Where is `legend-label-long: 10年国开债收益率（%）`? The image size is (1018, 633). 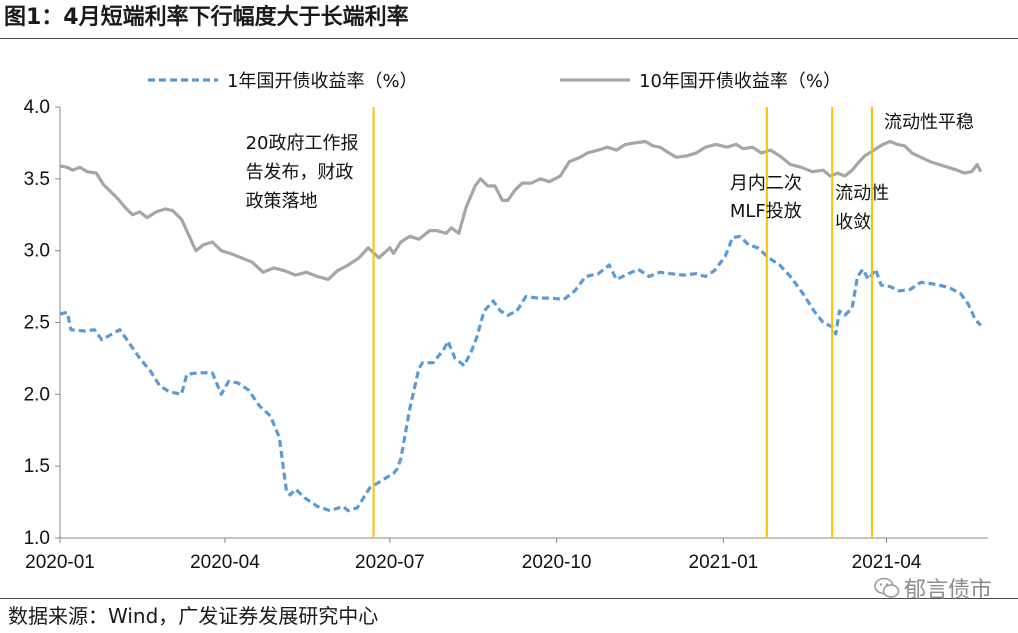 legend-label-long: 10年国开债收益率（%） is located at coordinates (740, 81).